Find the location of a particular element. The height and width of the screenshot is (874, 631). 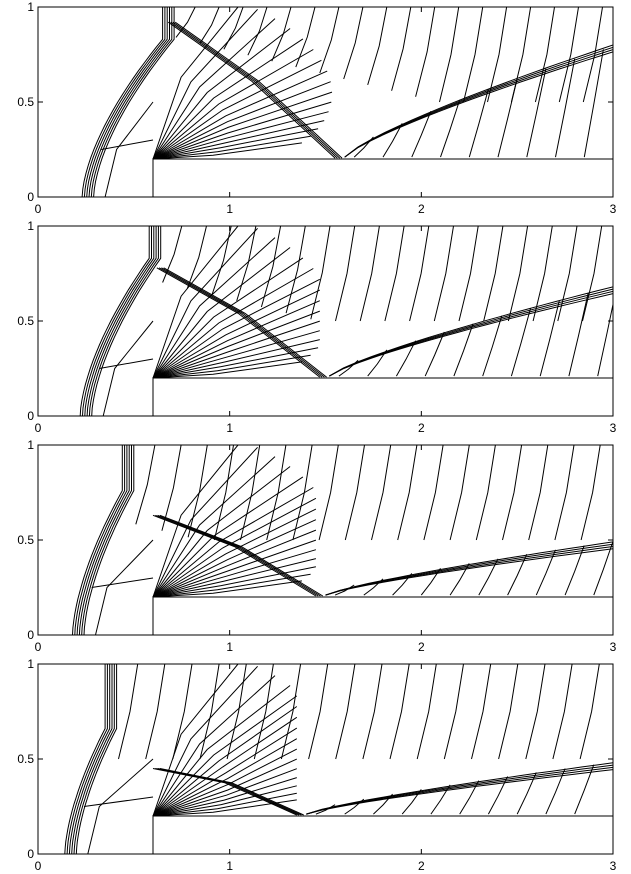

y-tick-label: 1 is located at coordinates (30, 7).